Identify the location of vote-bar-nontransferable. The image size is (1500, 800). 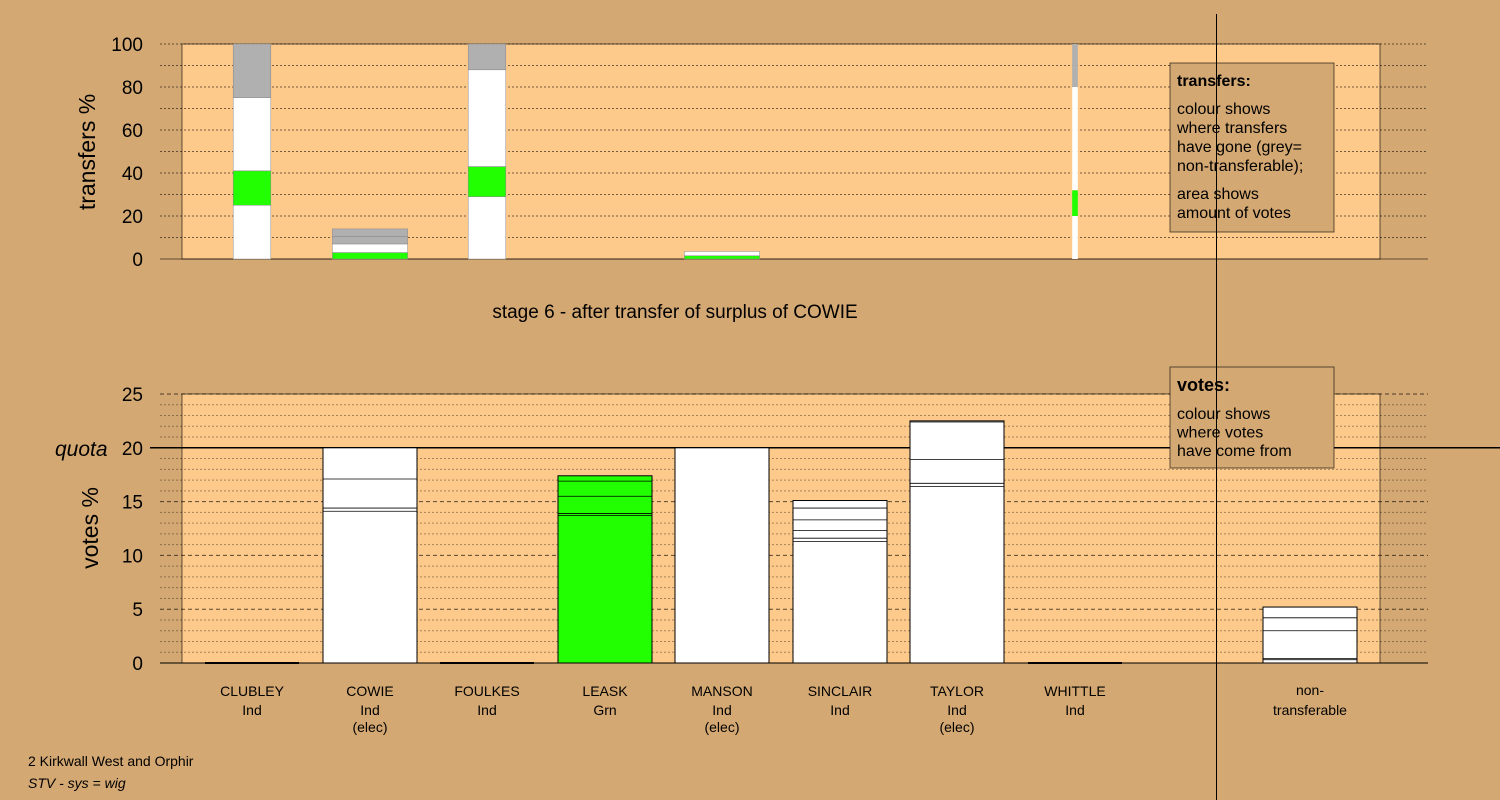
(1310, 635).